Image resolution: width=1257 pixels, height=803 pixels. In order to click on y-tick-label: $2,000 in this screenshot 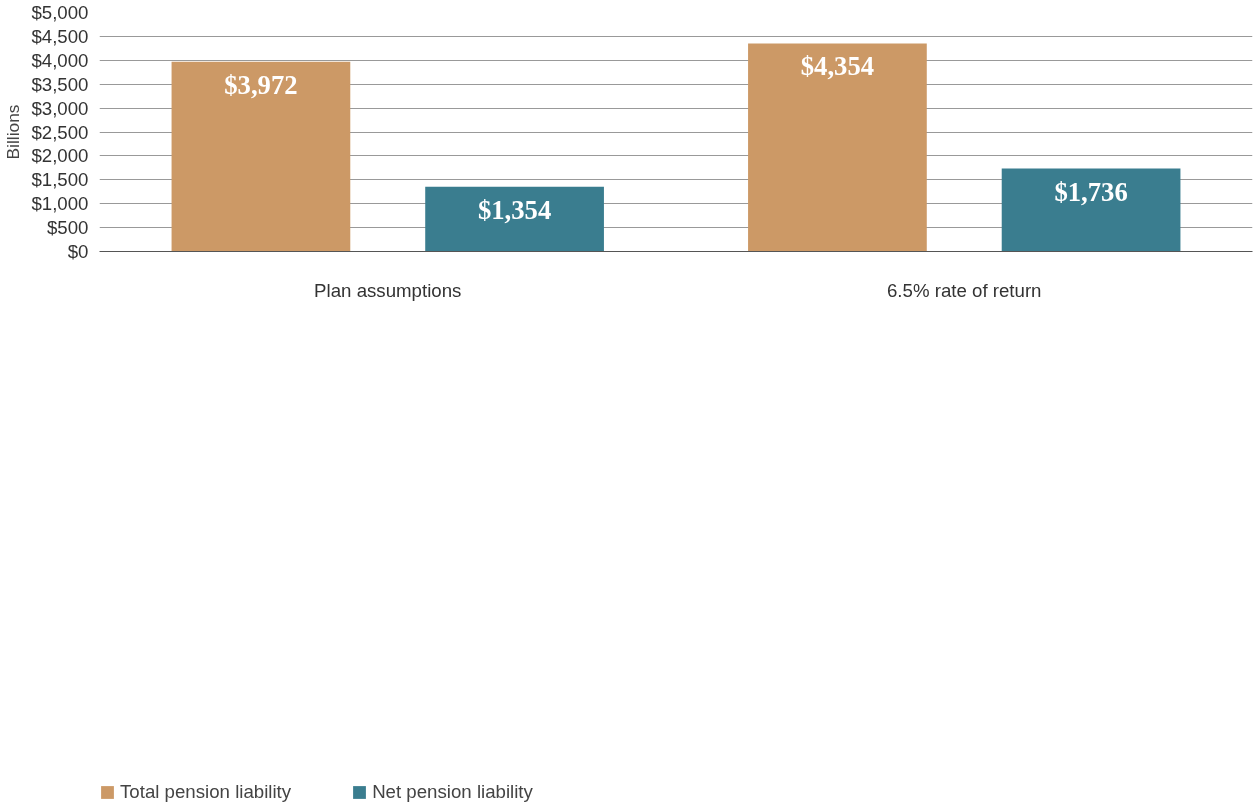, I will do `click(60, 156)`.